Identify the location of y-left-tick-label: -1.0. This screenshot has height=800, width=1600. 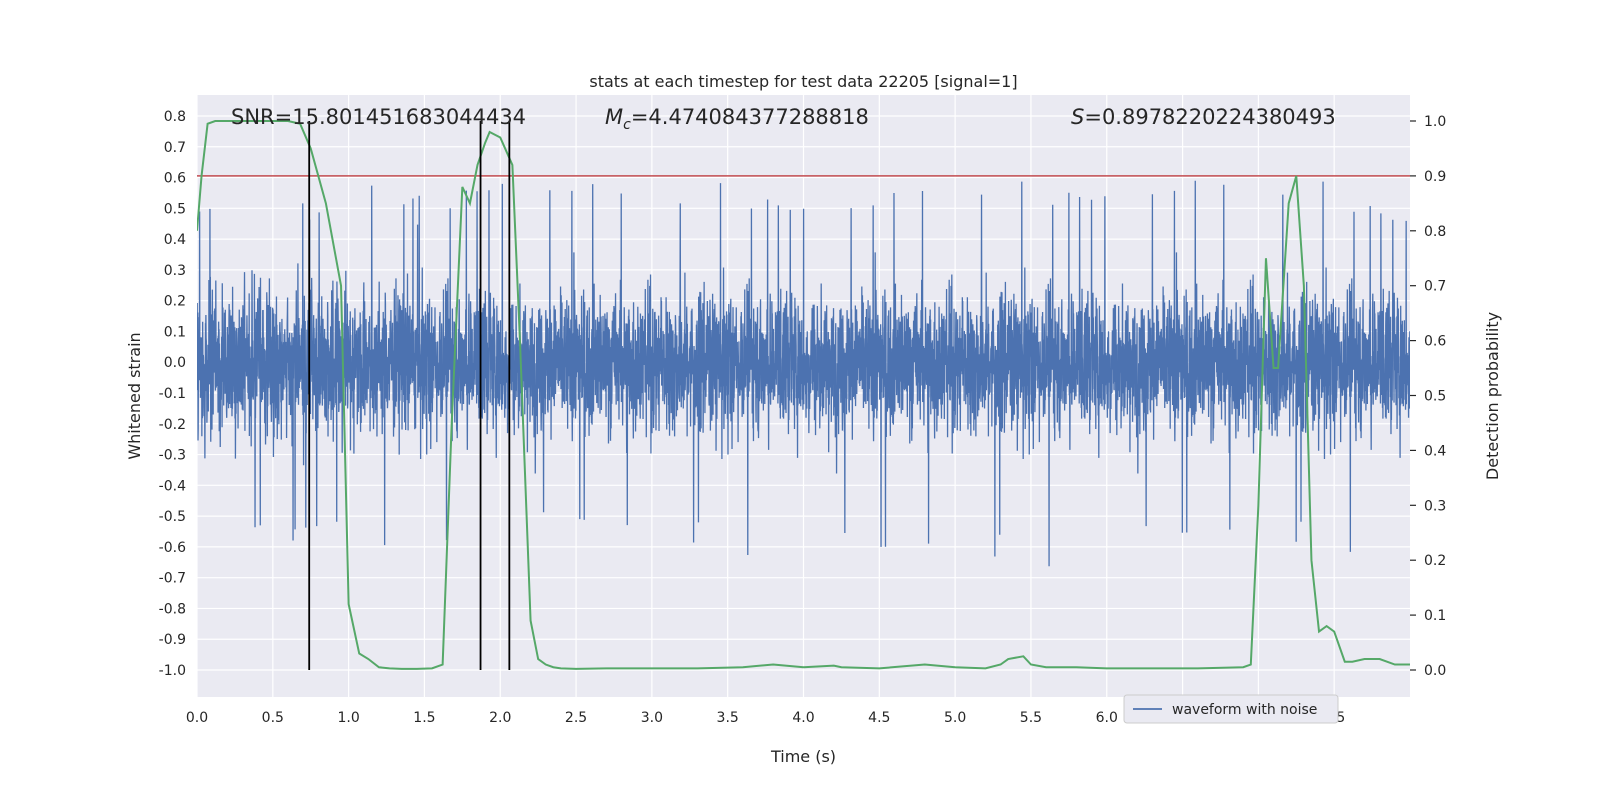
(172, 671).